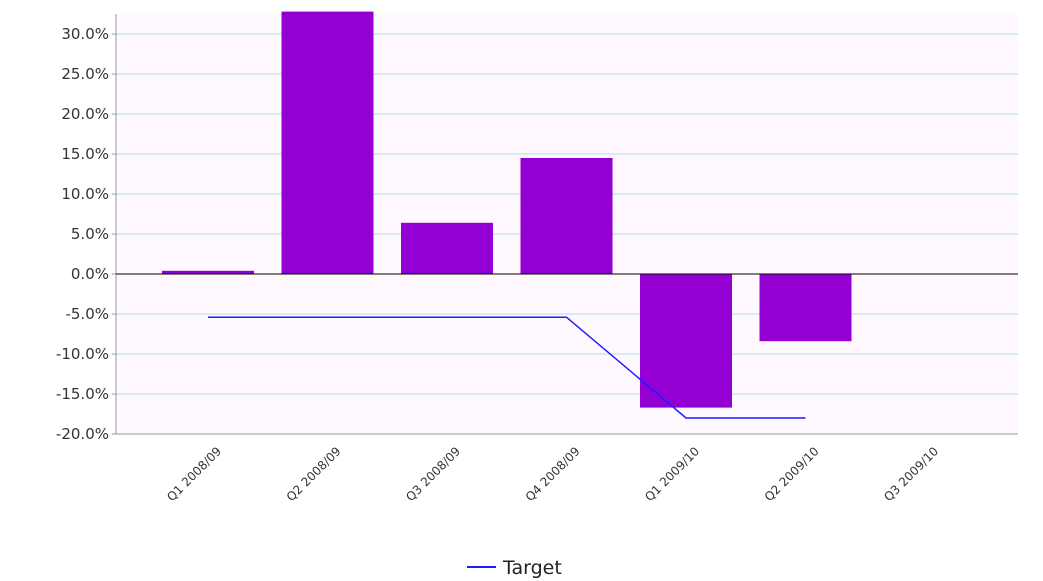  What do you see at coordinates (85, 114) in the screenshot?
I see `y-tick-label: 20.0%` at bounding box center [85, 114].